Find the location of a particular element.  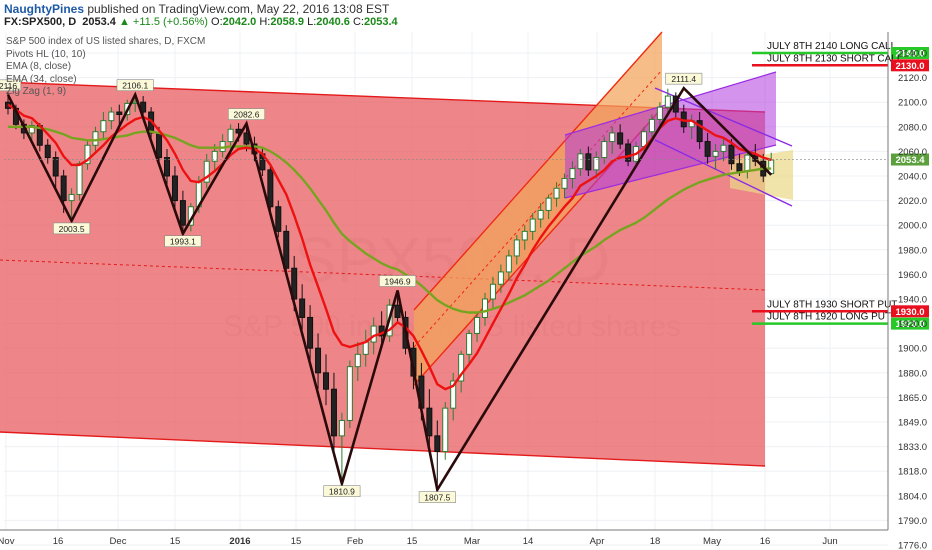

current-price-tag-text: 2053.4 is located at coordinates (910, 160).